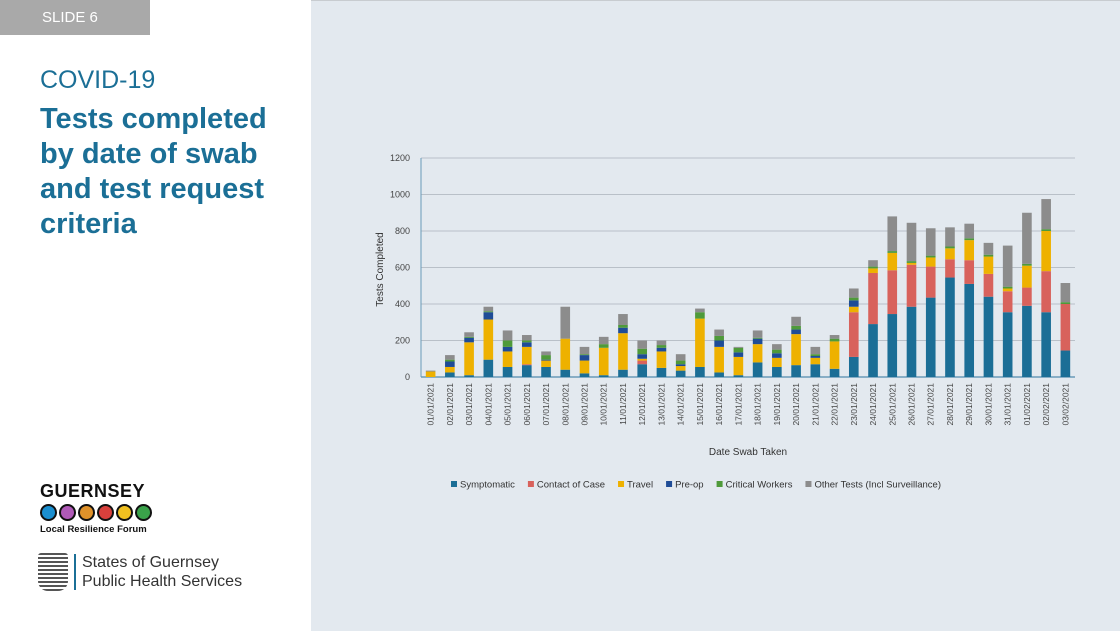 This screenshot has height=632, width=1120. What do you see at coordinates (488, 404) in the screenshot?
I see `x-tick-label: 04/01/2021` at bounding box center [488, 404].